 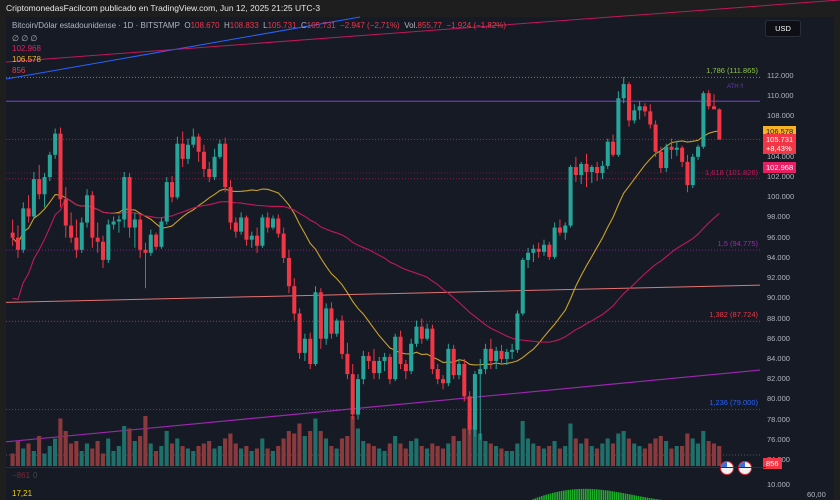 What do you see at coordinates (780, 96) in the screenshot?
I see `price-tick: 110.000` at bounding box center [780, 96].